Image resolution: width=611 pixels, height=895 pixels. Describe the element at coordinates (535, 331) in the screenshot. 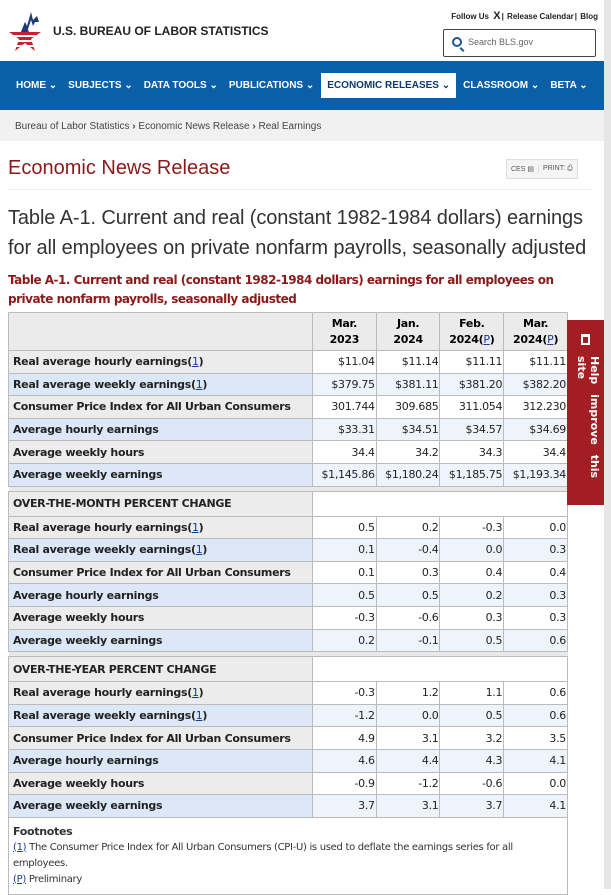

I see `column-header: Mar. 2024(P)` at that location.